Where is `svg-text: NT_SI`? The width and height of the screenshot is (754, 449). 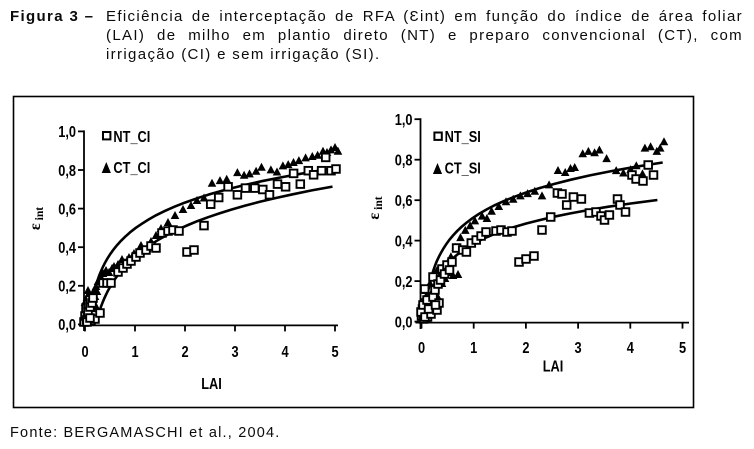
svg-text: NT_SI is located at coordinates (463, 138).